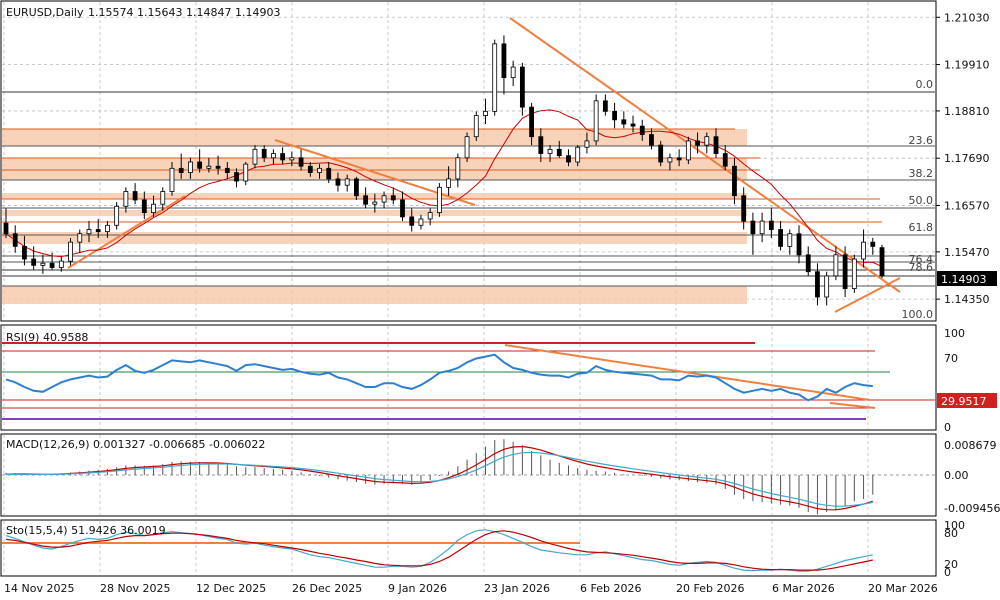 Image resolution: width=1000 pixels, height=600 pixels. What do you see at coordinates (967, 111) in the screenshot?
I see `price-tick-label: 1.18810` at bounding box center [967, 111].